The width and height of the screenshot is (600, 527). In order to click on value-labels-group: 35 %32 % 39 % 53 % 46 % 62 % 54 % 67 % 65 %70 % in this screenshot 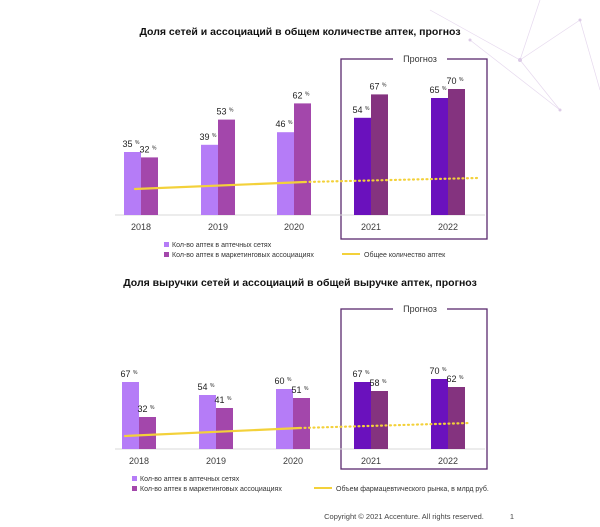, I will do `click(294, 115)`.